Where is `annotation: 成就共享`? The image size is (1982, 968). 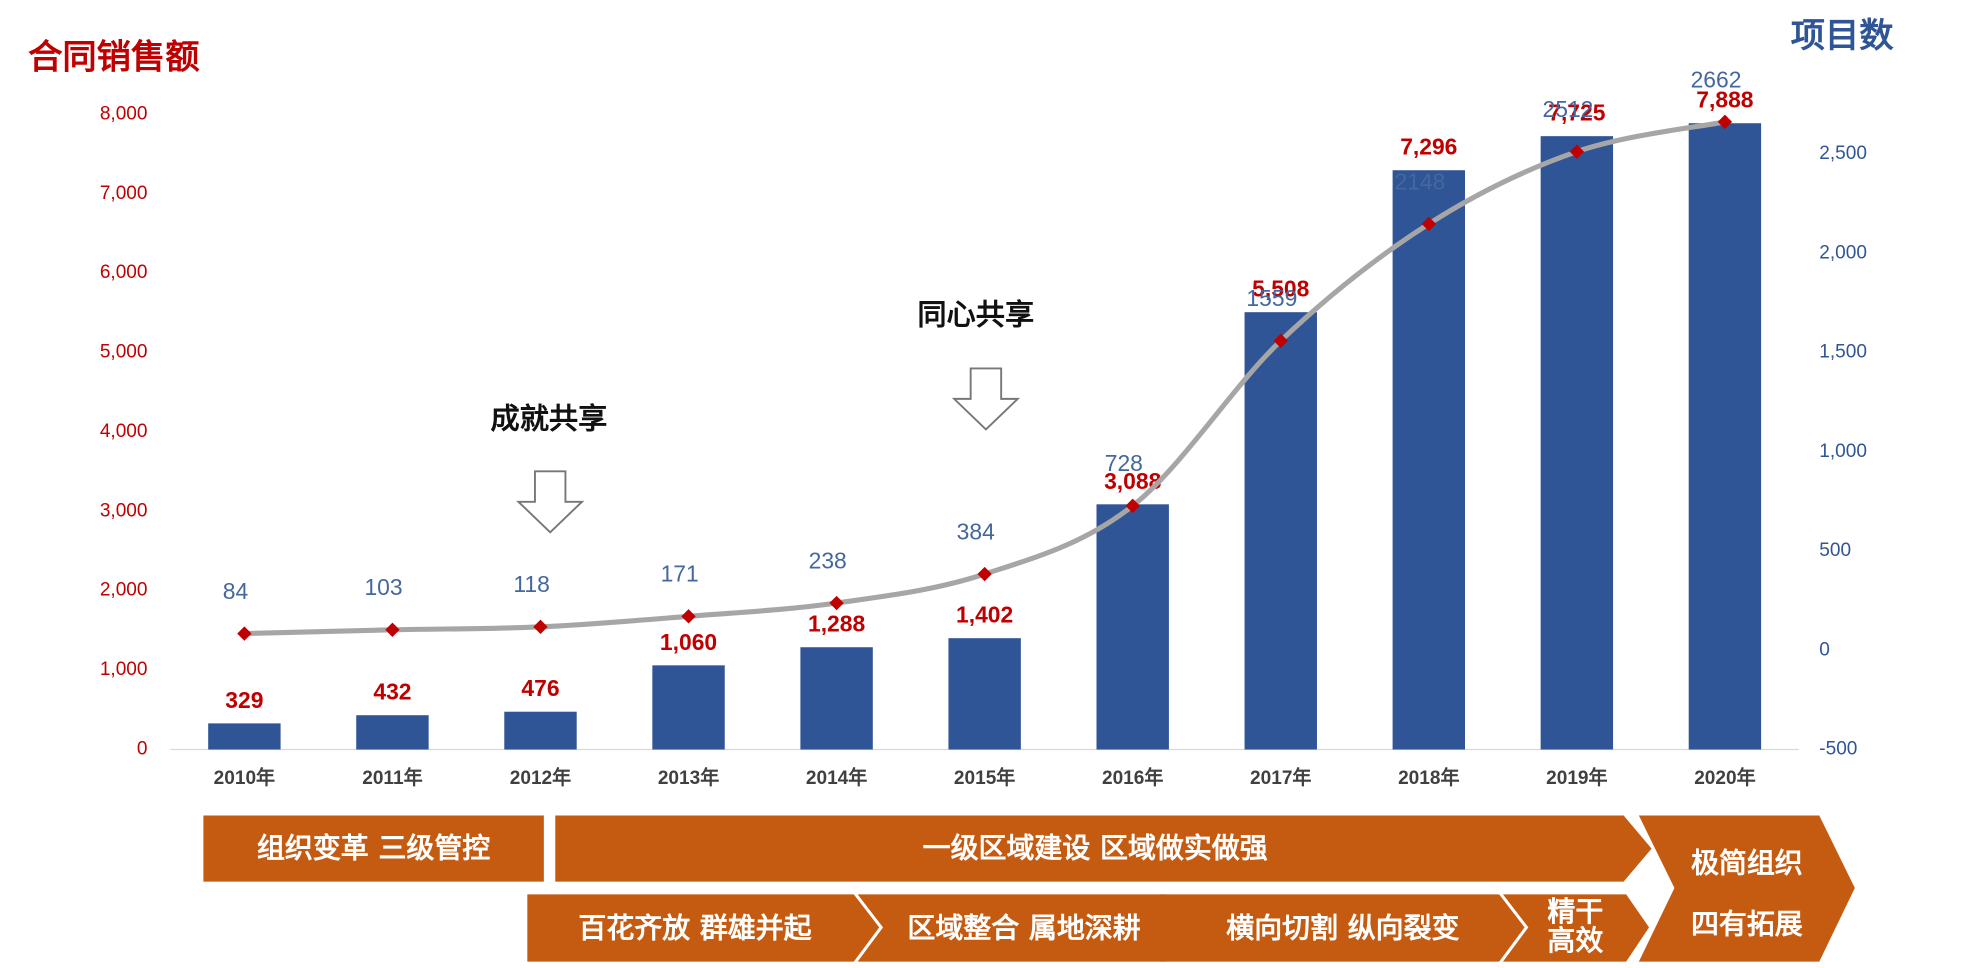
annotation: 成就共享 is located at coordinates (549, 418).